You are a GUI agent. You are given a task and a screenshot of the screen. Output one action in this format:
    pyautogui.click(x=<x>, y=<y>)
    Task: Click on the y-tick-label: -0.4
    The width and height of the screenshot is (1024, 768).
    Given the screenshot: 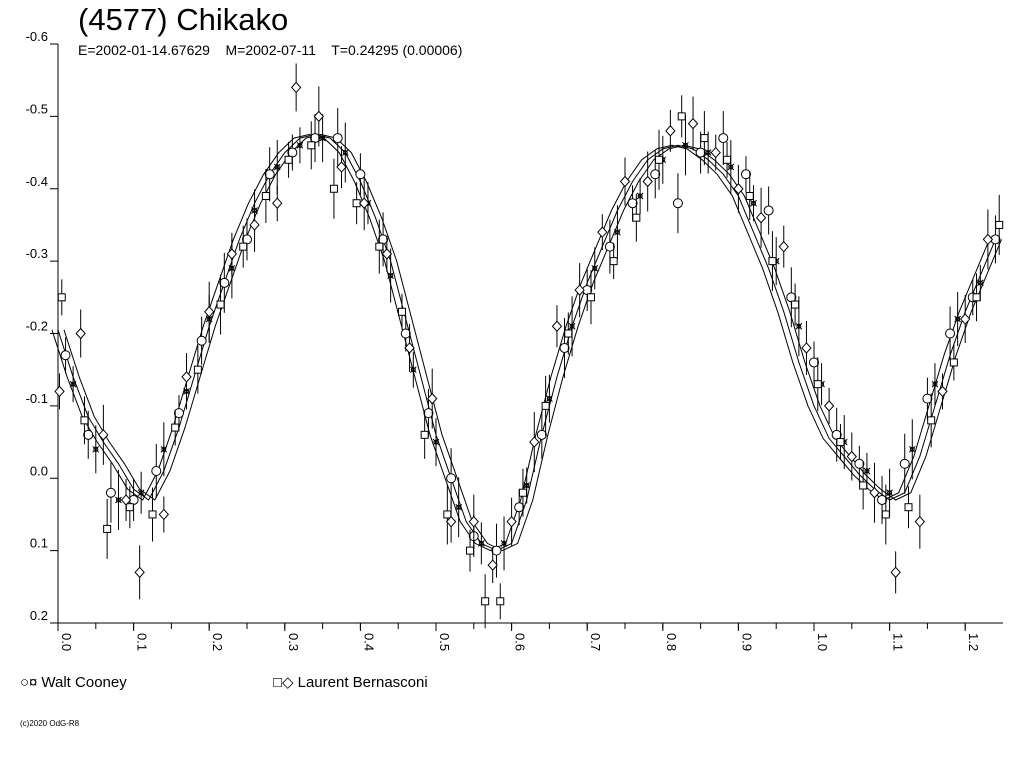 What is the action you would take?
    pyautogui.click(x=37, y=181)
    